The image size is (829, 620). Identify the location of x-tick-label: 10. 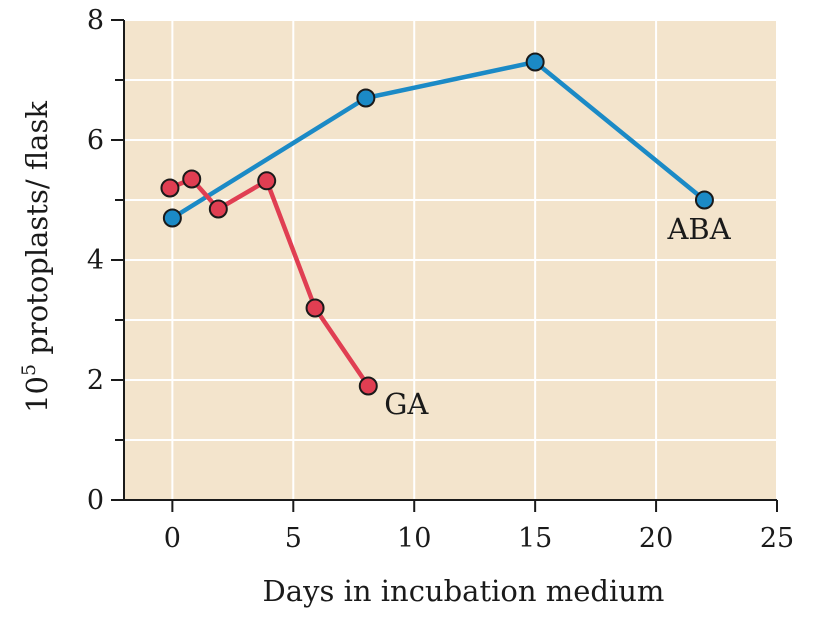
(414, 538).